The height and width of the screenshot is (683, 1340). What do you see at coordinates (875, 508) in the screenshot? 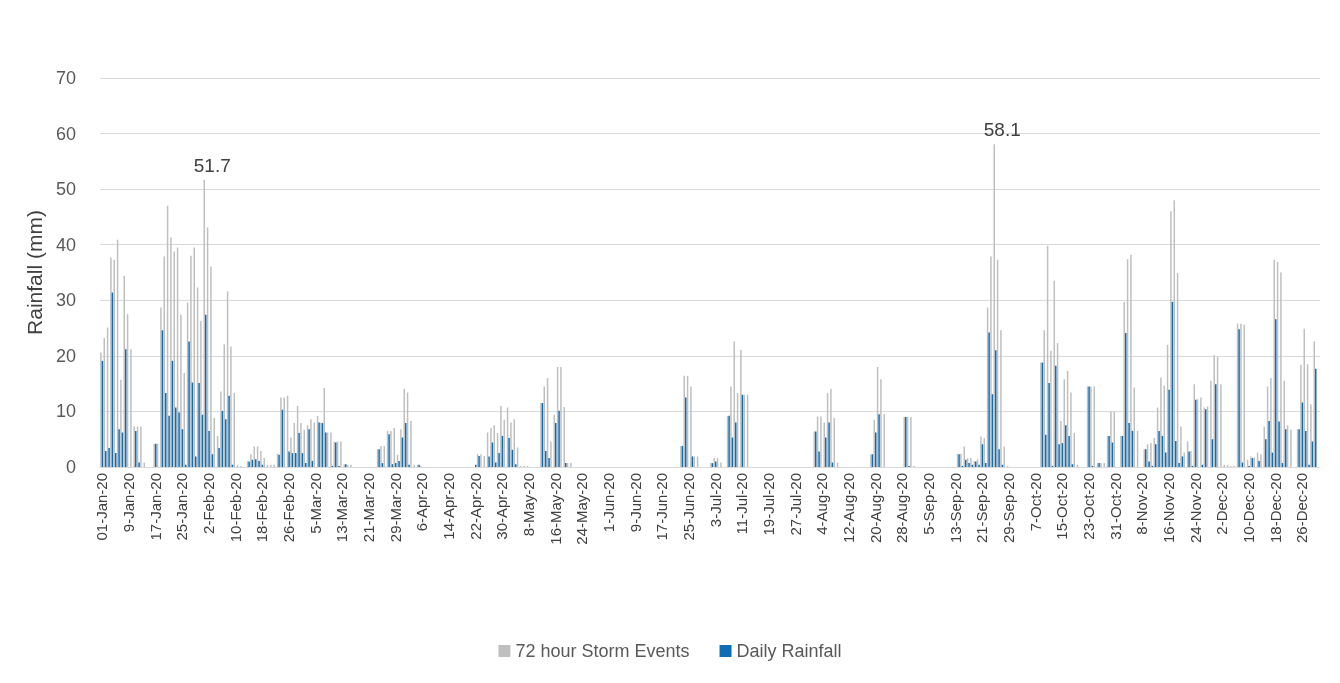
I see `x-tick-label: 20-Aug-20` at bounding box center [875, 508].